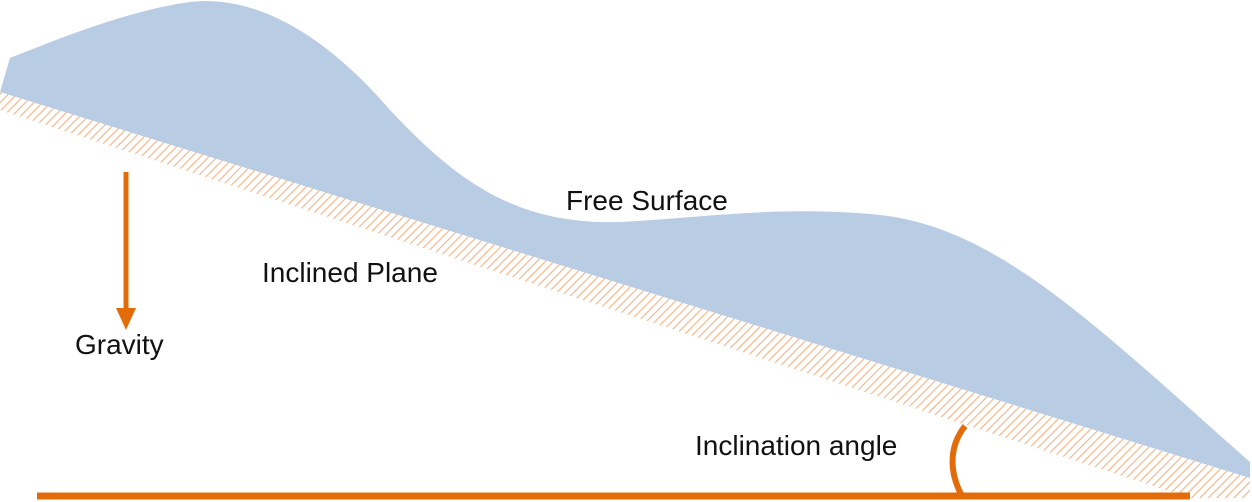 Image resolution: width=1252 pixels, height=502 pixels. Describe the element at coordinates (119, 344) in the screenshot. I see `gravity-label: Gravity` at that location.